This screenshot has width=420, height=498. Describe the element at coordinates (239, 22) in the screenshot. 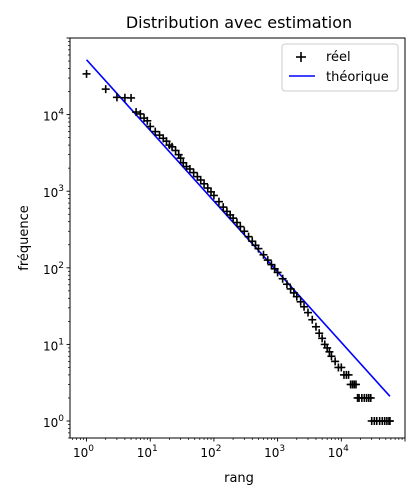

I see `chart-title: Distribution avec estimation` at that location.